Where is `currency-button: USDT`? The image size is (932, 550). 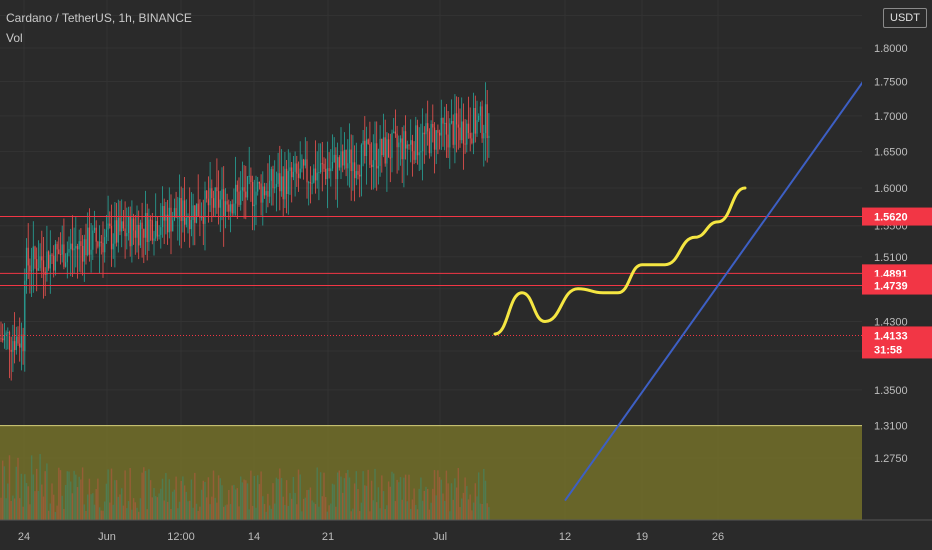
currency-button: USDT is located at coordinates (905, 18).